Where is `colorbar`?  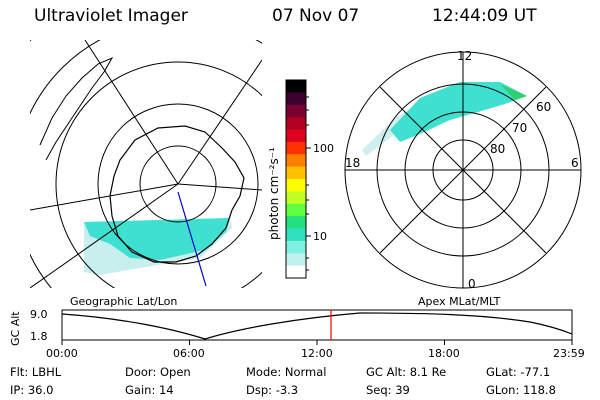
colorbar is located at coordinates (296, 179).